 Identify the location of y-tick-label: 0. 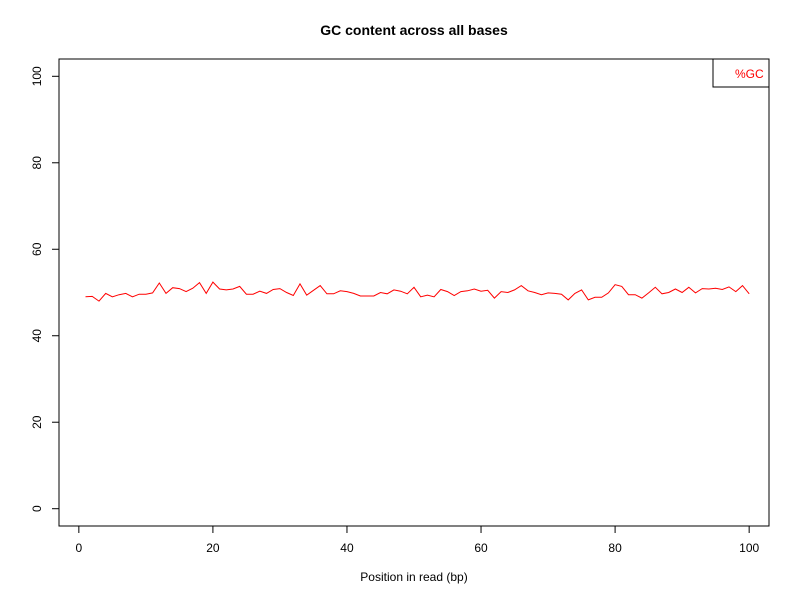
(37, 508).